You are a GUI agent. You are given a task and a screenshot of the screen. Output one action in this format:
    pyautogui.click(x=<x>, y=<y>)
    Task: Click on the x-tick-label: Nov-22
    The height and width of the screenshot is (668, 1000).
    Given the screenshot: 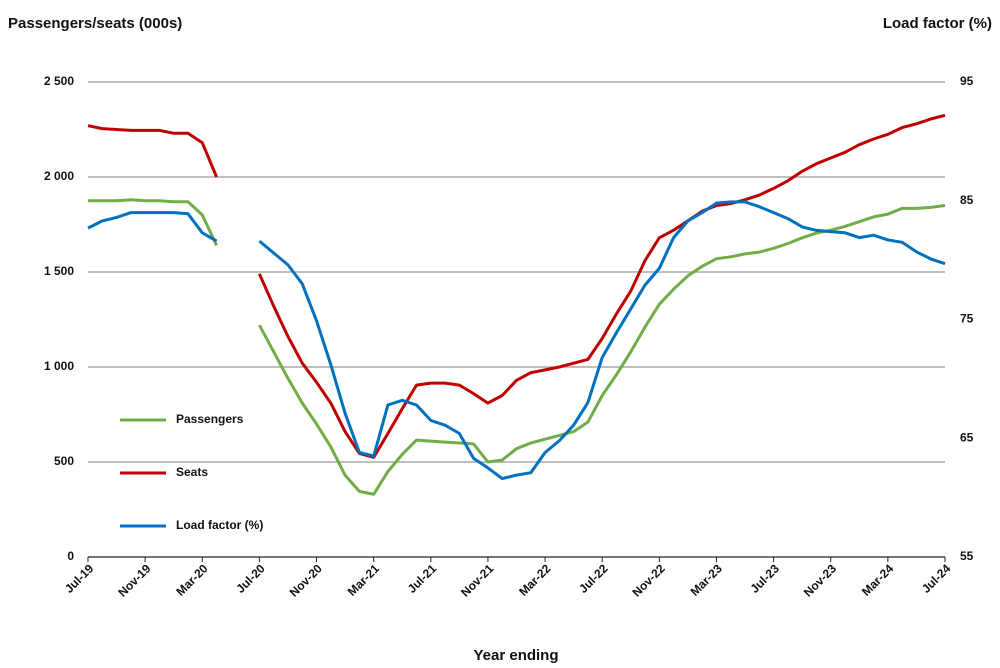 What is the action you would take?
    pyautogui.click(x=649, y=580)
    